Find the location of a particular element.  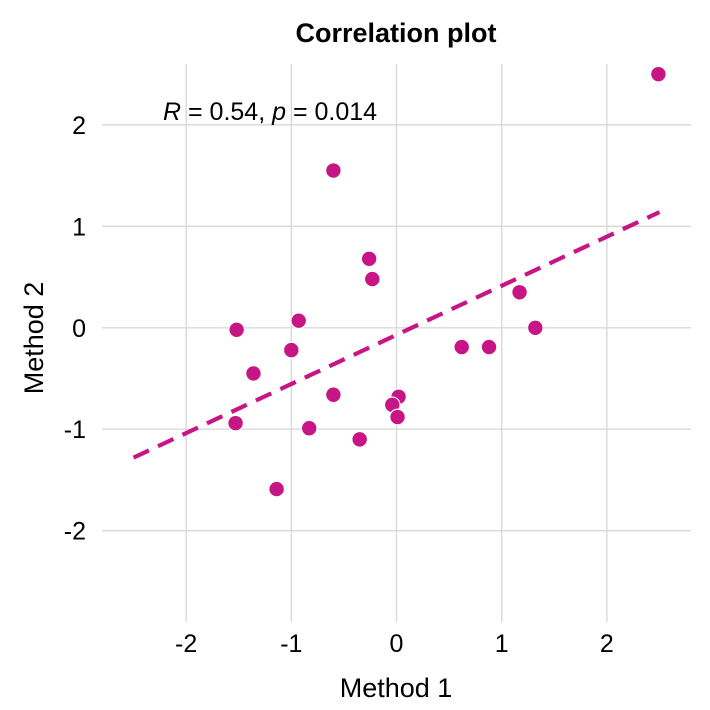

chart-title: Correlation plot is located at coordinates (396, 33).